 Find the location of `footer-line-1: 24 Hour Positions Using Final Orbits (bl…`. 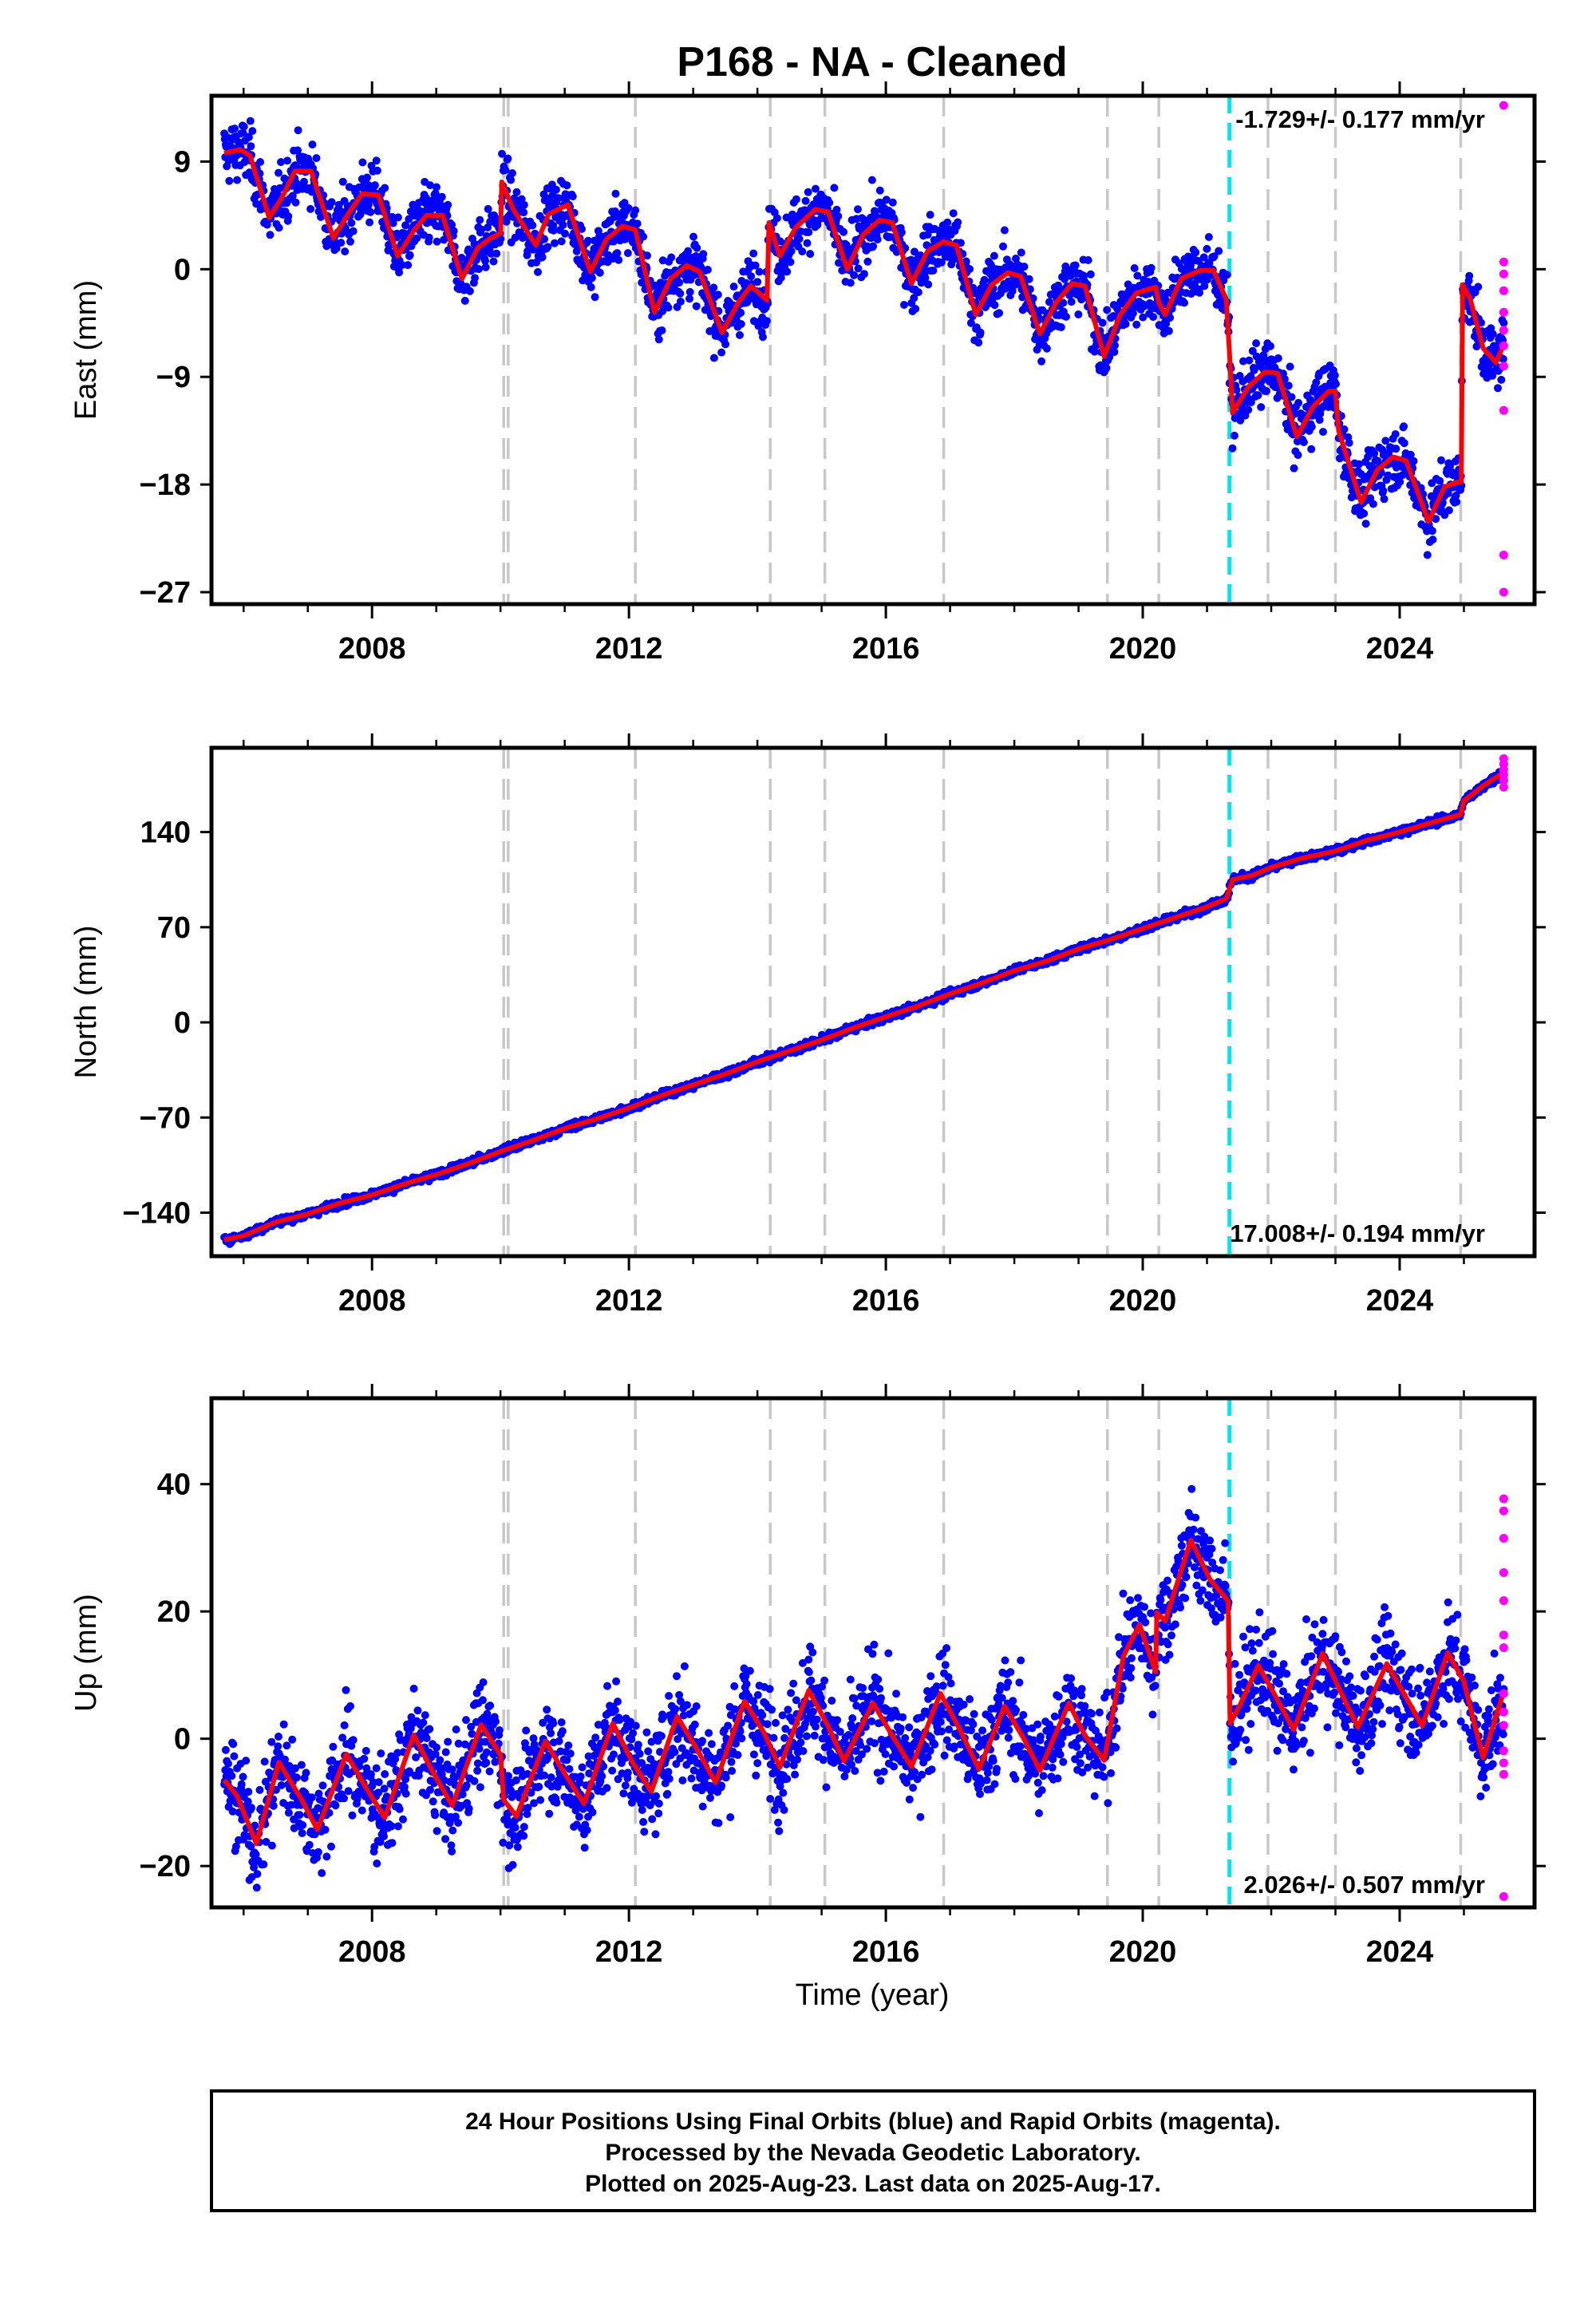

footer-line-1: 24 Hour Positions Using Final Orbits (bl… is located at coordinates (873, 2122).